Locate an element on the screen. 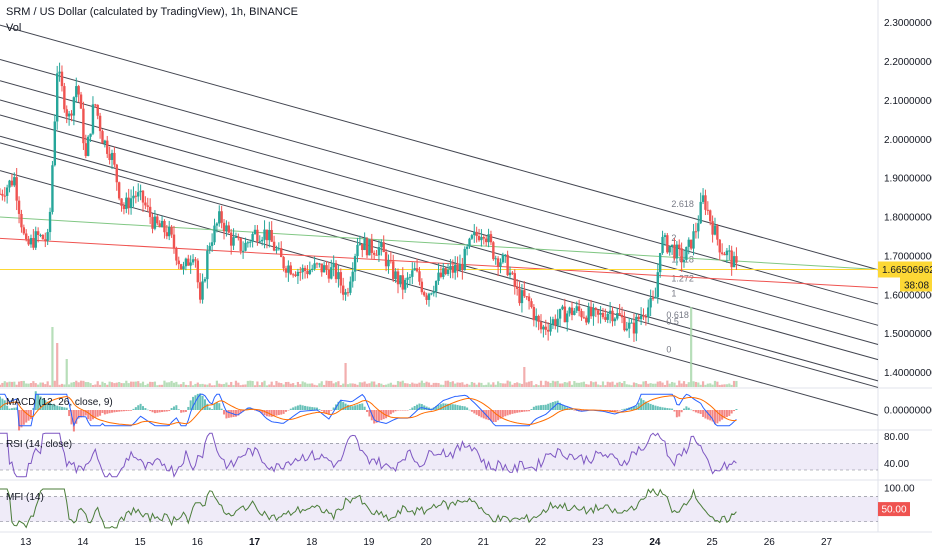 This screenshot has width=932, height=550. time-tick-label: 13 is located at coordinates (26, 542).